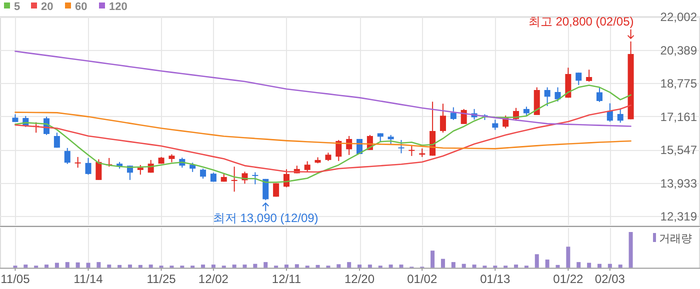 The image size is (700, 289). What do you see at coordinates (89, 279) in the screenshot?
I see `x-tick-label: 11/14` at bounding box center [89, 279].